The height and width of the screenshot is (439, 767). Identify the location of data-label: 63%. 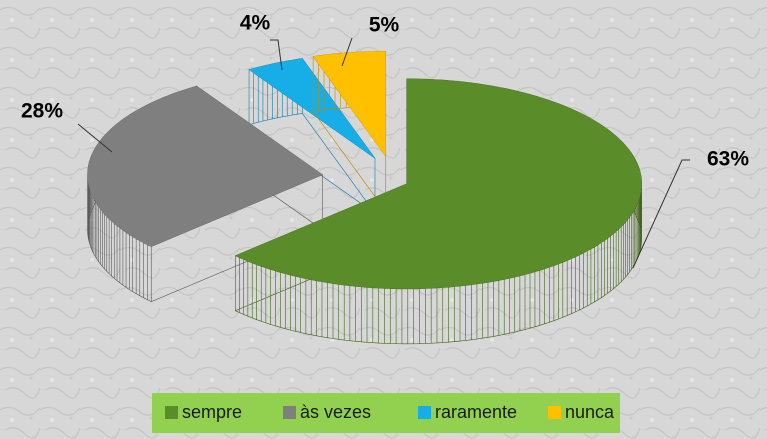
(728, 159).